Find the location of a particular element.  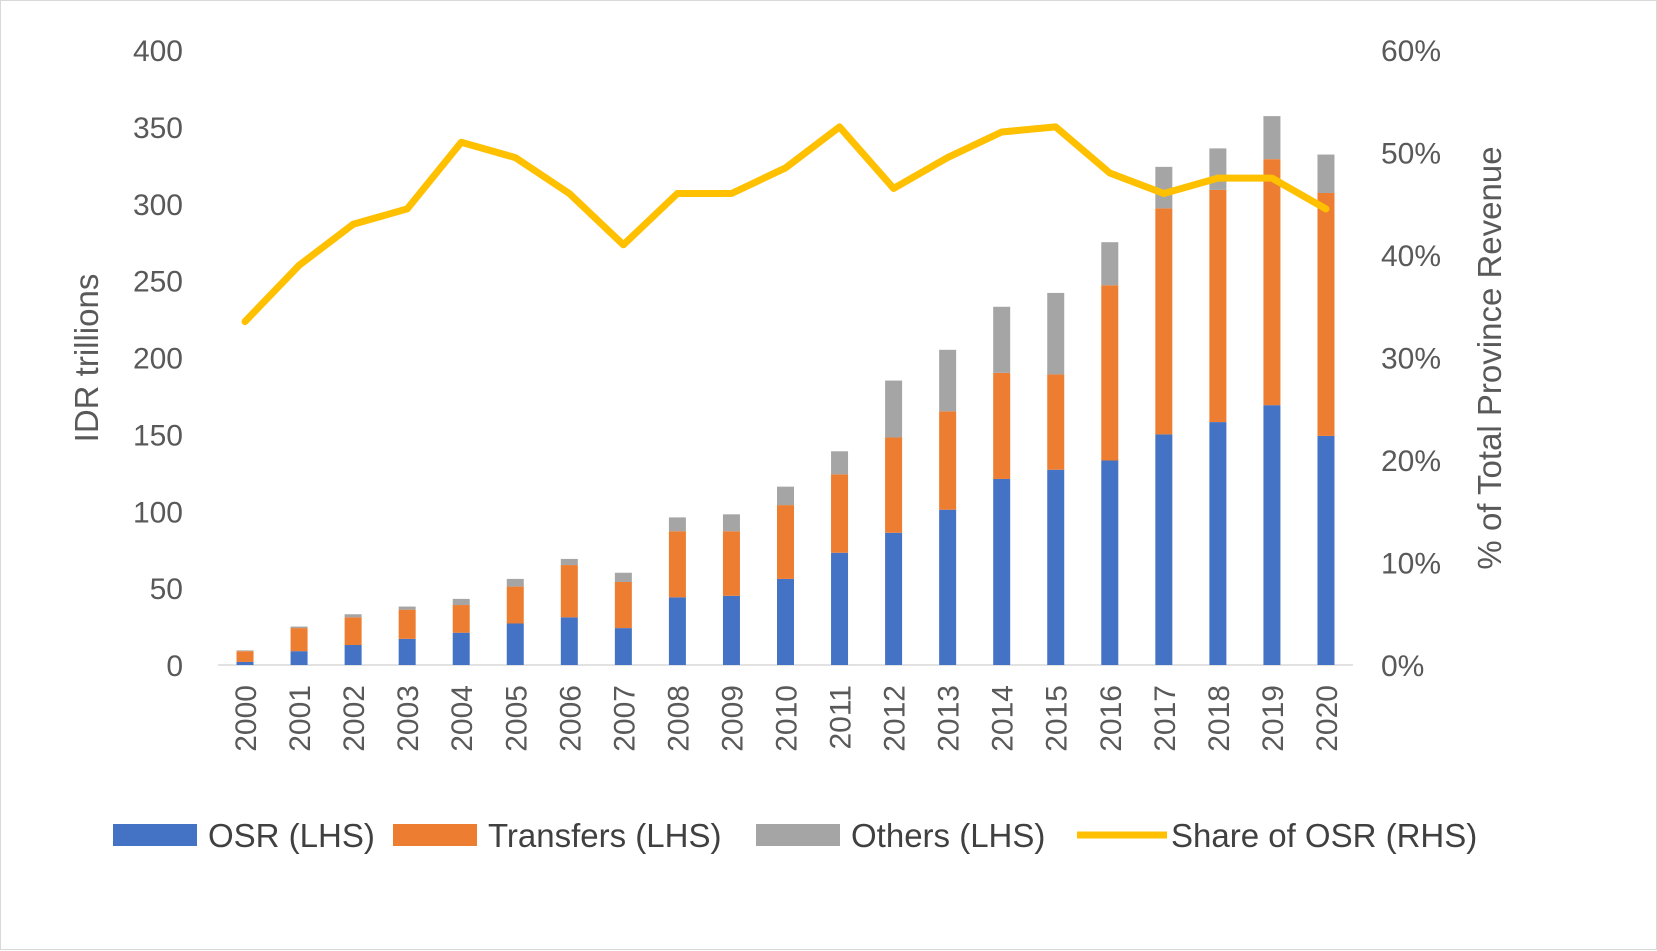

y-right-tick-label: 50% is located at coordinates (1411, 154).